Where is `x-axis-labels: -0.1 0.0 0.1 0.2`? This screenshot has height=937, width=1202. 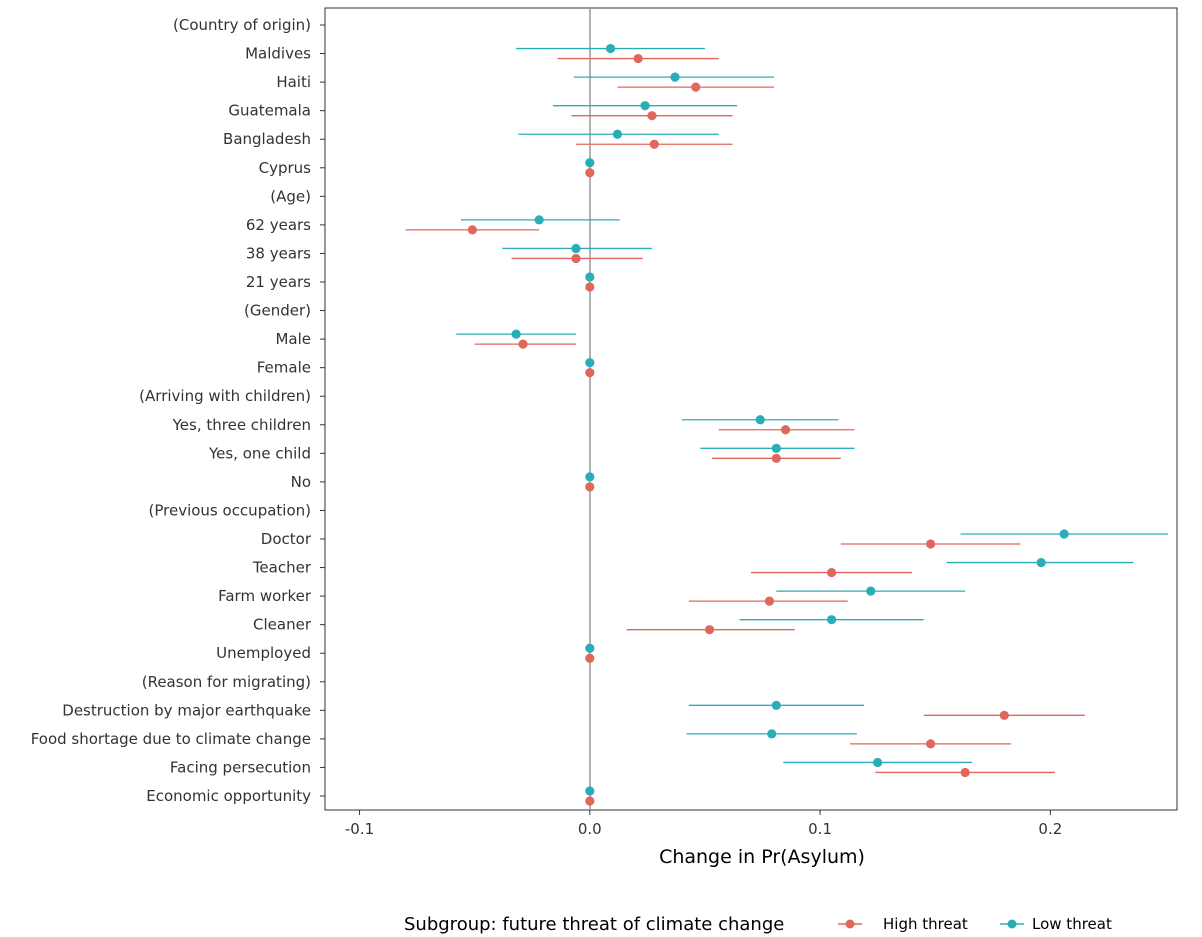 x-axis-labels: -0.1 0.0 0.1 0.2 is located at coordinates (703, 829).